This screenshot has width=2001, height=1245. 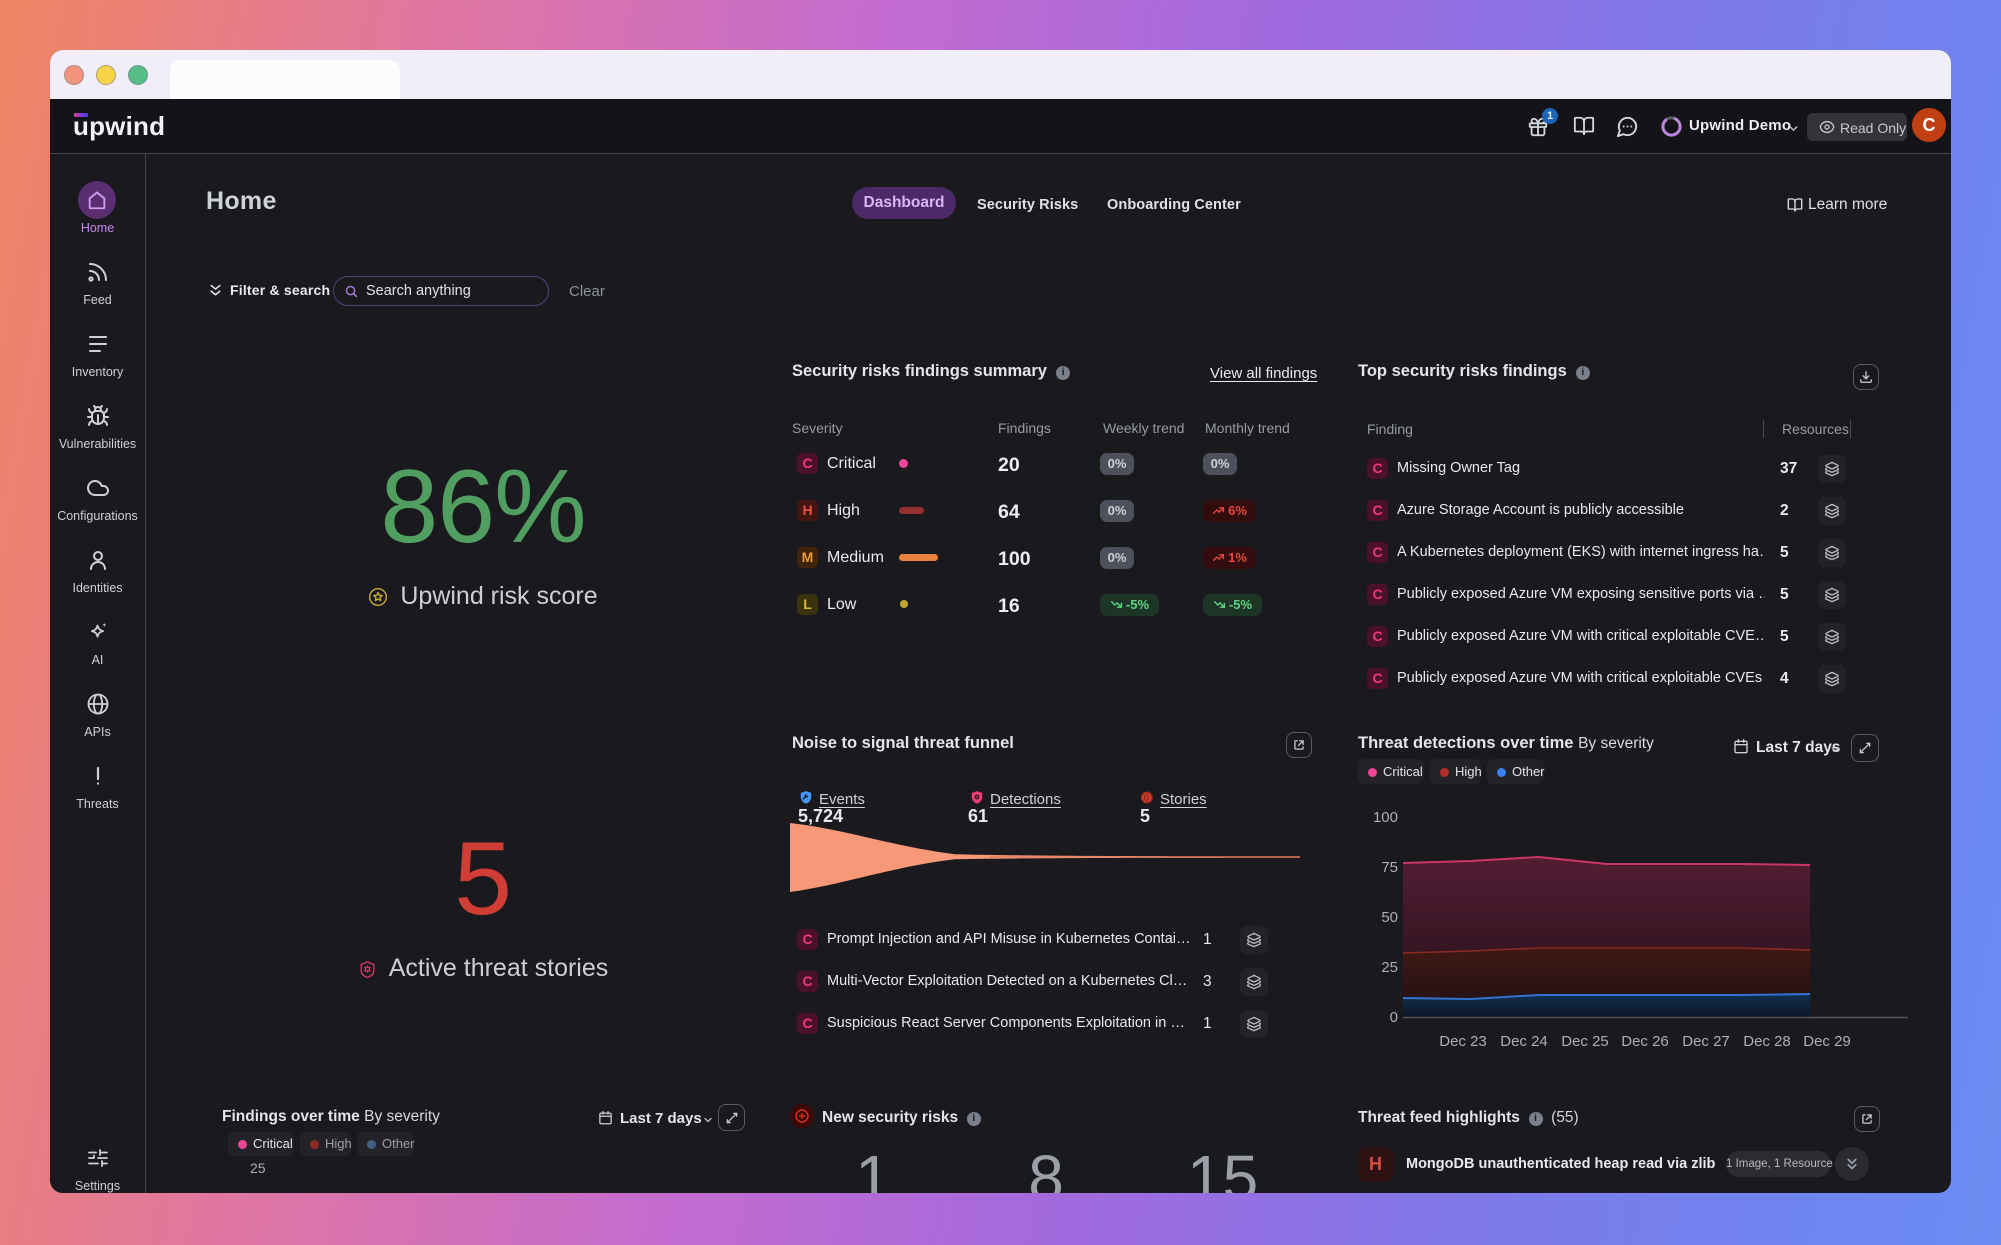 What do you see at coordinates (1389, 967) in the screenshot?
I see `svg-text: 25` at bounding box center [1389, 967].